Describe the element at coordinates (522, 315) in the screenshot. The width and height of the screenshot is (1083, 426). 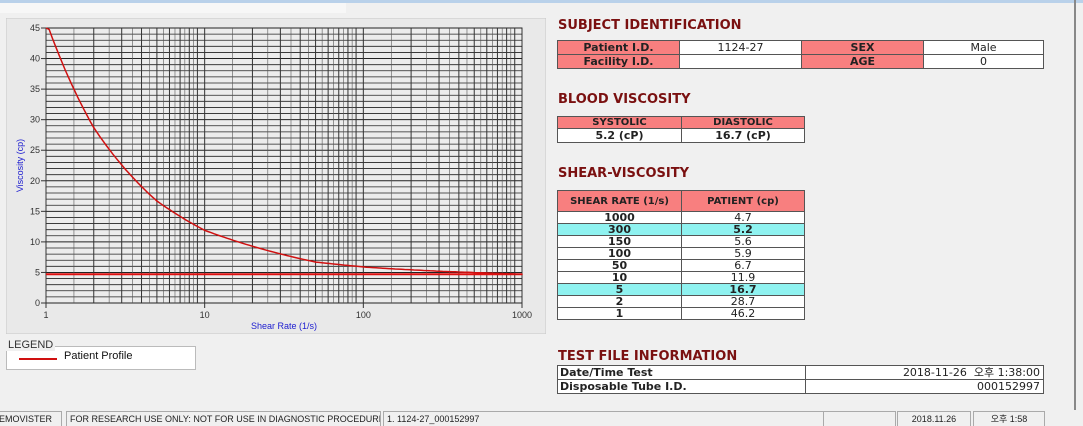
I see `x-tick-label: 1000` at that location.